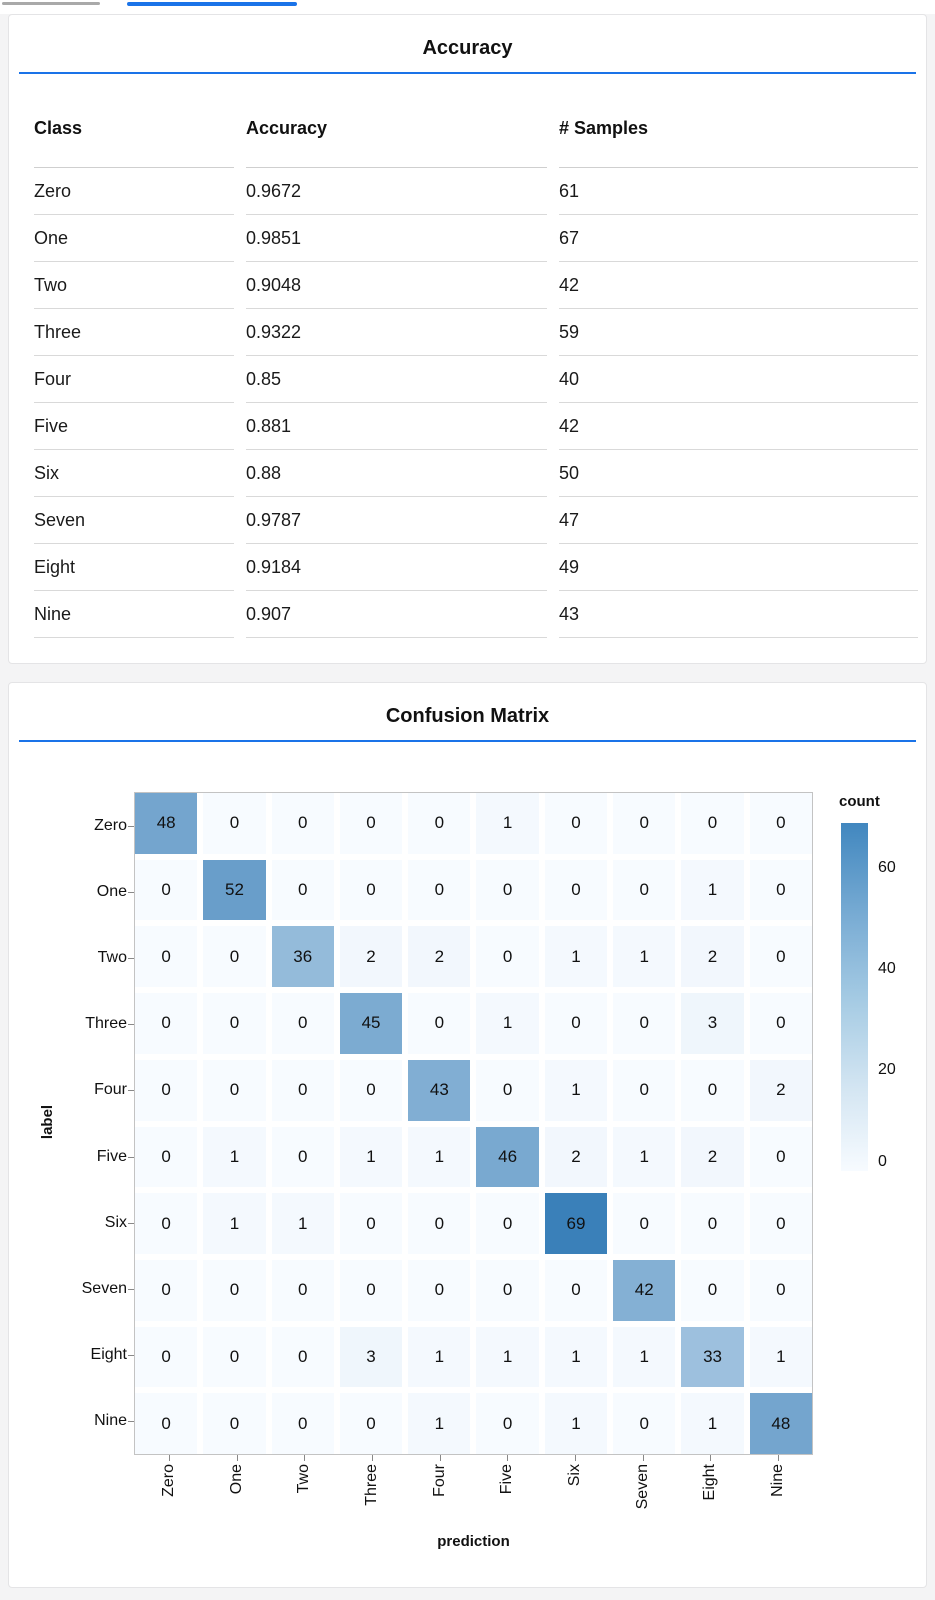 The height and width of the screenshot is (1600, 935). I want to click on accuracy-table-cell-samples: 61, so click(738, 191).